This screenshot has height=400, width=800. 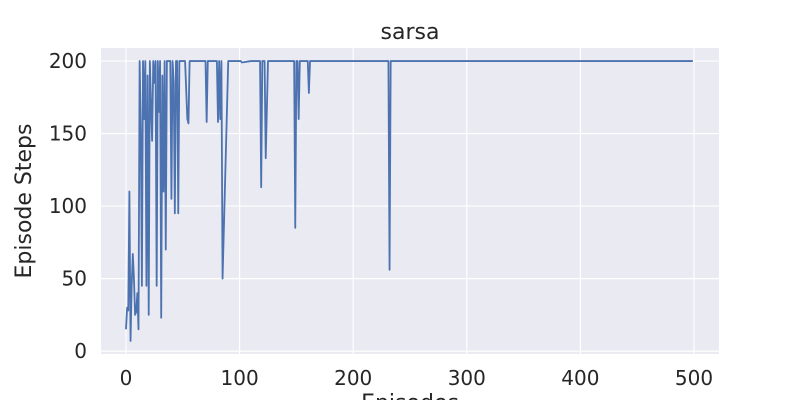 I want to click on y-tick-label: 150, so click(x=68, y=134).